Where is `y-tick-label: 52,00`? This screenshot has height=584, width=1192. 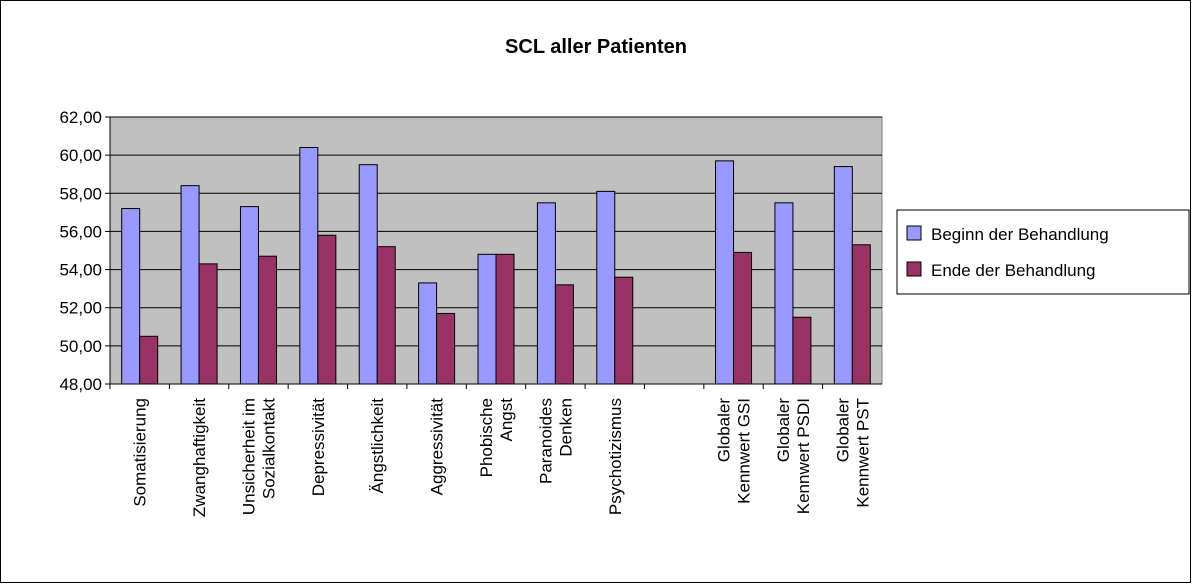 y-tick-label: 52,00 is located at coordinates (80, 308).